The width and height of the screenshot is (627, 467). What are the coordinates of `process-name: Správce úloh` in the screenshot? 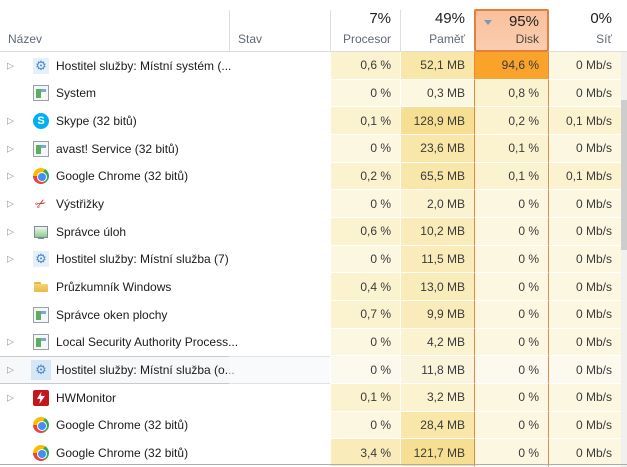 It's located at (91, 231).